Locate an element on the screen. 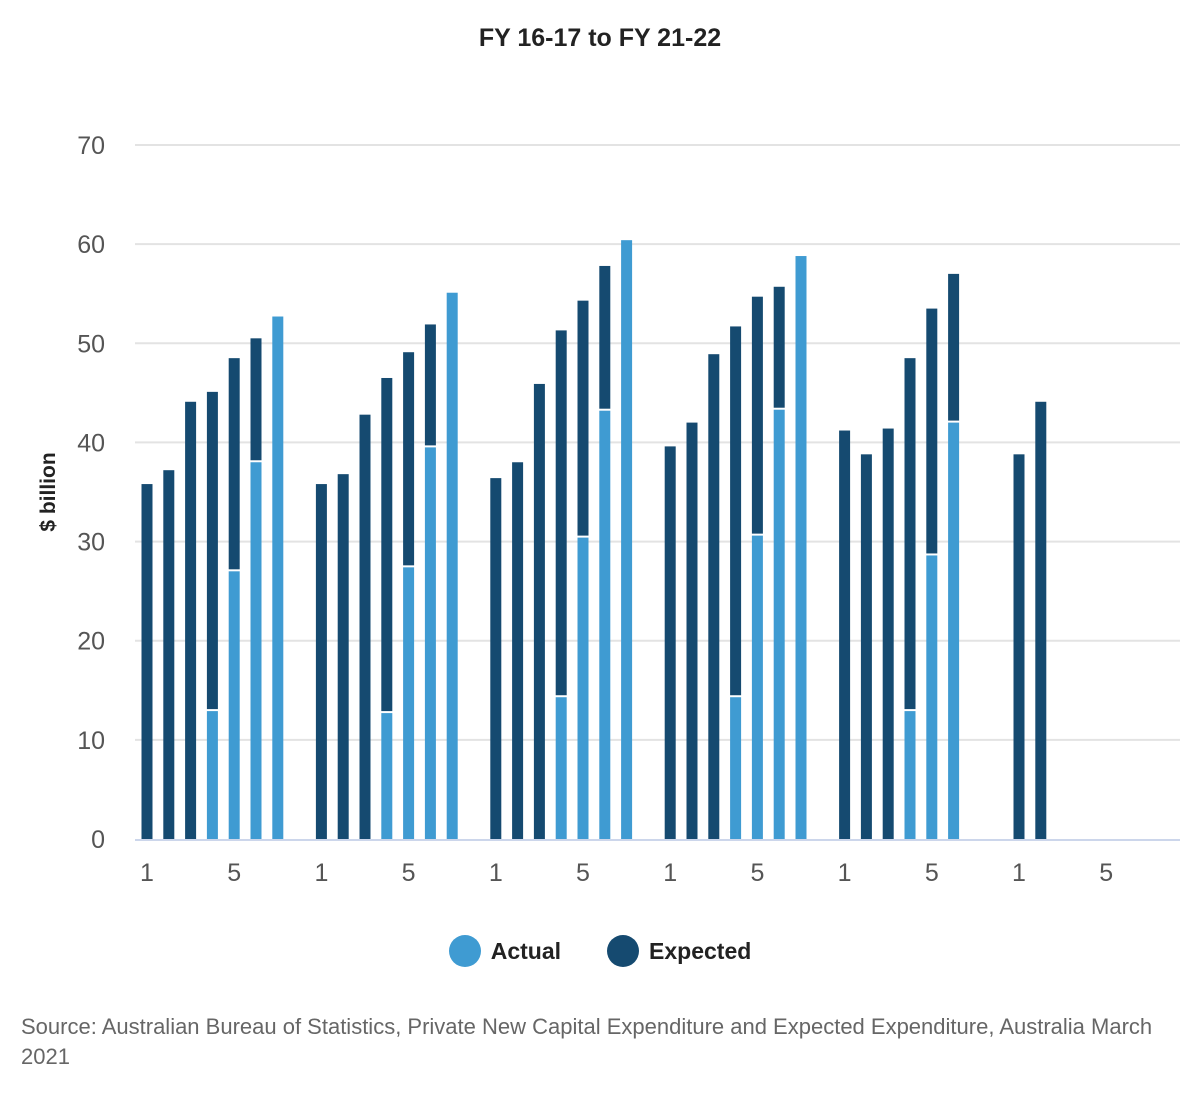  y-tick-label: 60 is located at coordinates (91, 245).